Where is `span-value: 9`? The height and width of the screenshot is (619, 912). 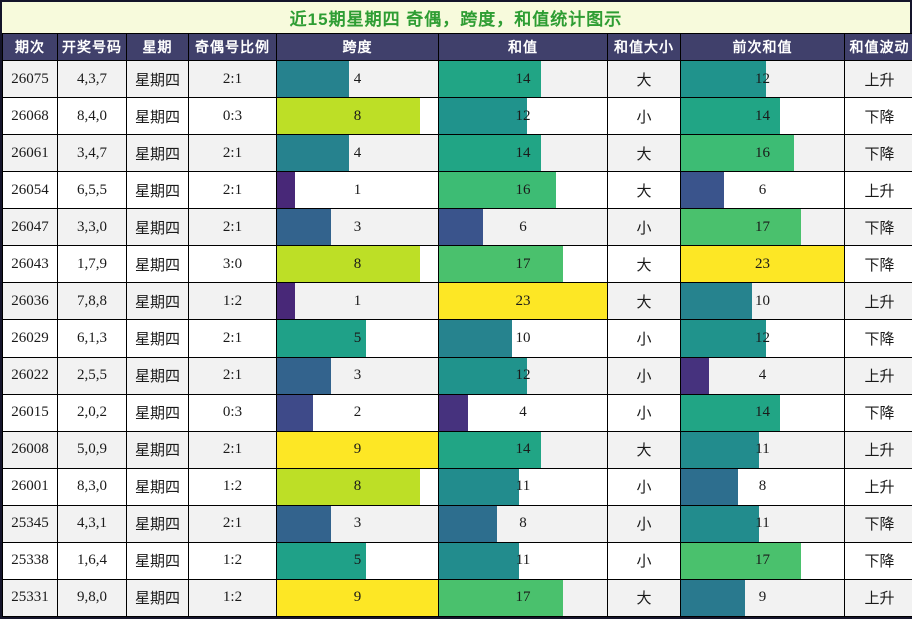
span-value: 9 is located at coordinates (357, 449).